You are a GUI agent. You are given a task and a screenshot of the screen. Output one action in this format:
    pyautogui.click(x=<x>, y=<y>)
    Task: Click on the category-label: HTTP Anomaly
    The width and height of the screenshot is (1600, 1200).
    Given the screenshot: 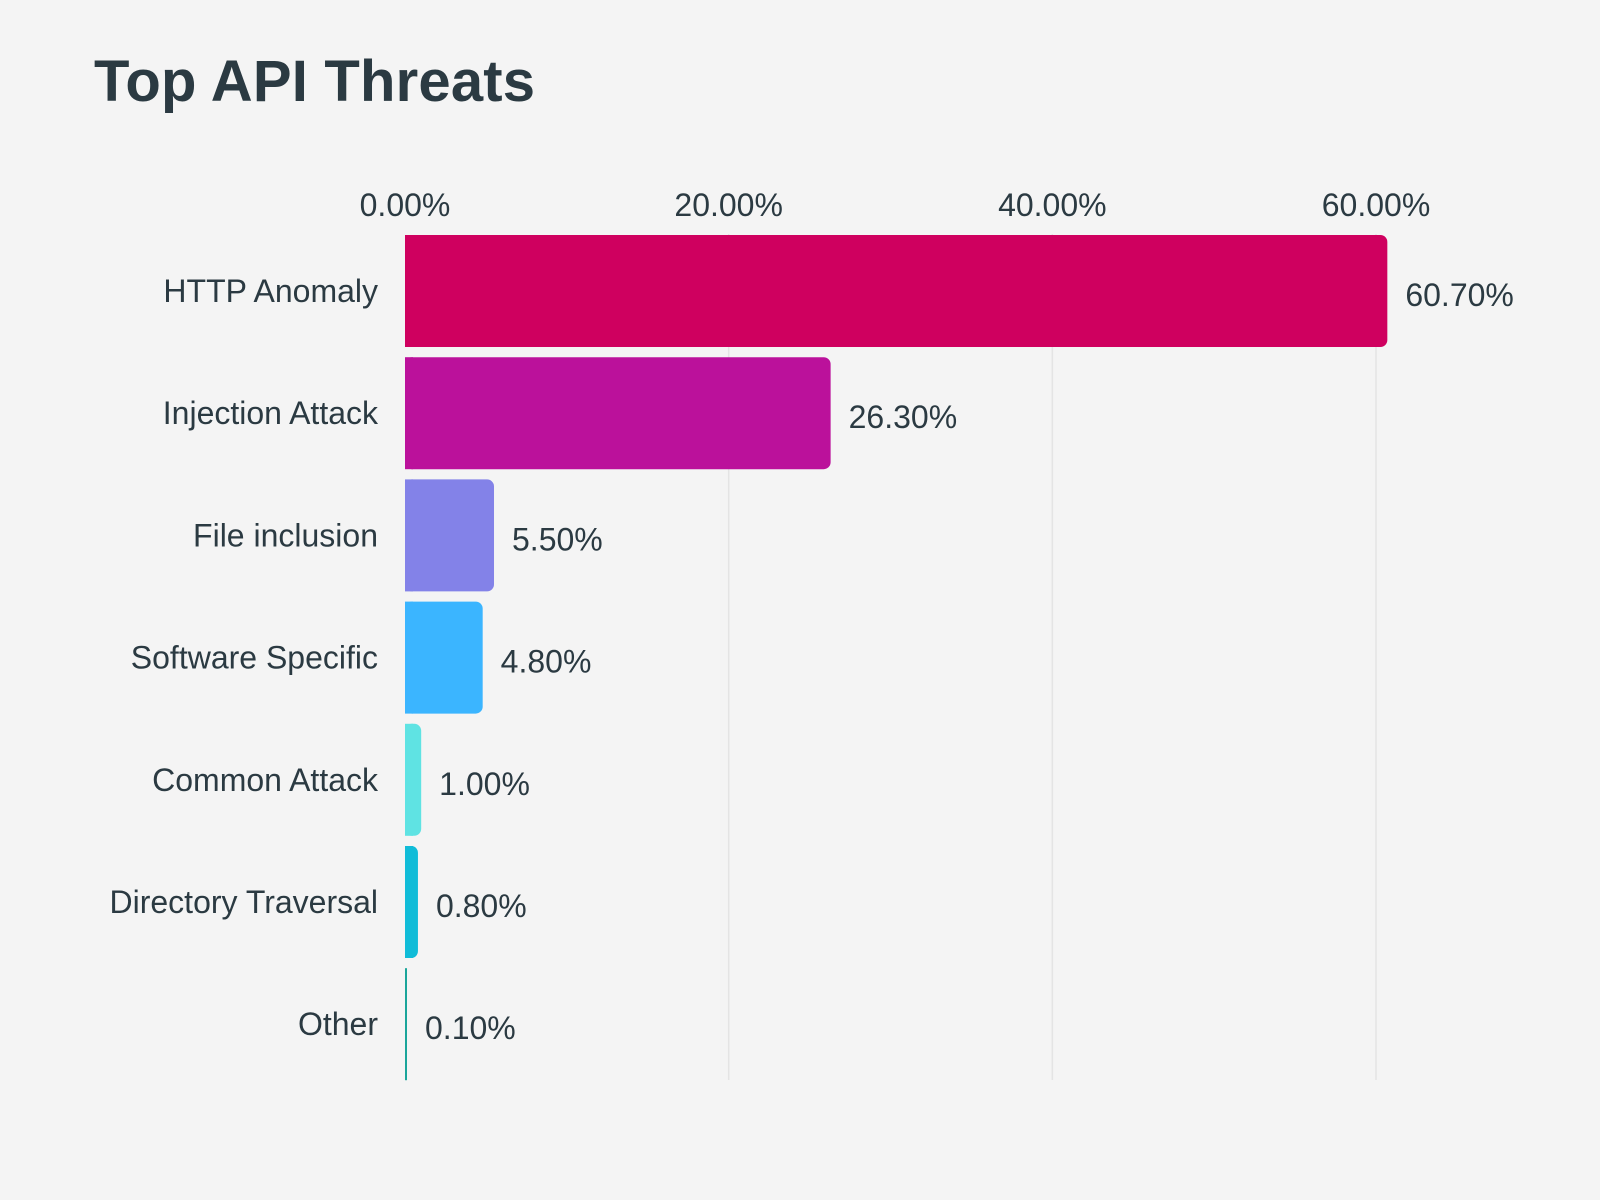 What is the action you would take?
    pyautogui.click(x=270, y=291)
    